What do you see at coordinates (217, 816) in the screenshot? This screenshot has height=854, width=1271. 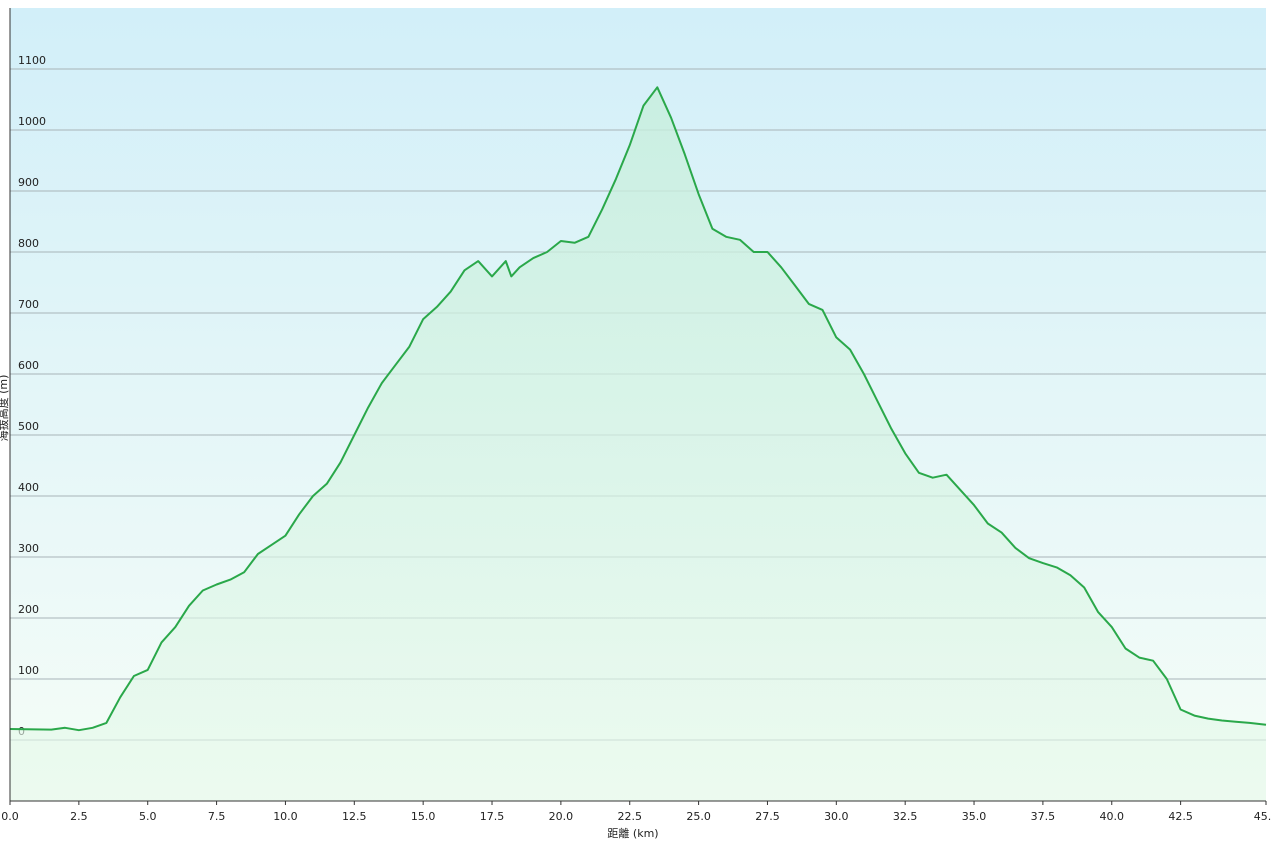 I see `x-tick-label: 7.5` at bounding box center [217, 816].